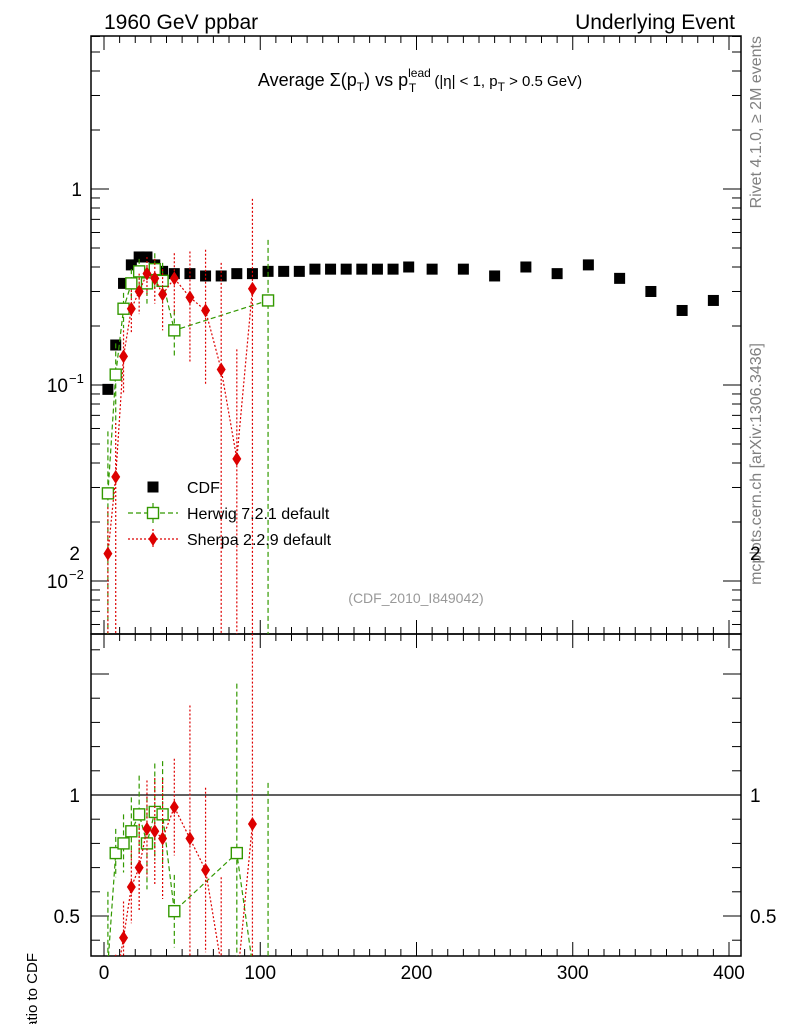  Describe the element at coordinates (186, 880) in the screenshot. I see `ratio-line` at that location.